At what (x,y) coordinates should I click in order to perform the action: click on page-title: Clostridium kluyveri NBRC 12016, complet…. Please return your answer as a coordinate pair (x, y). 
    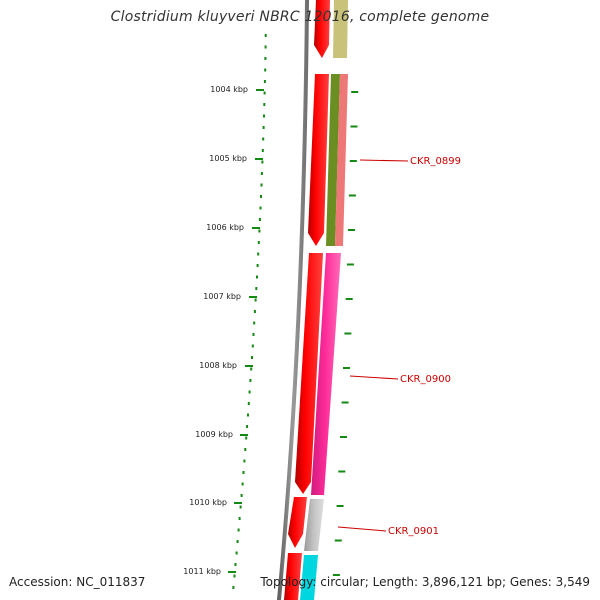
    Looking at the image, I should click on (300, 17).